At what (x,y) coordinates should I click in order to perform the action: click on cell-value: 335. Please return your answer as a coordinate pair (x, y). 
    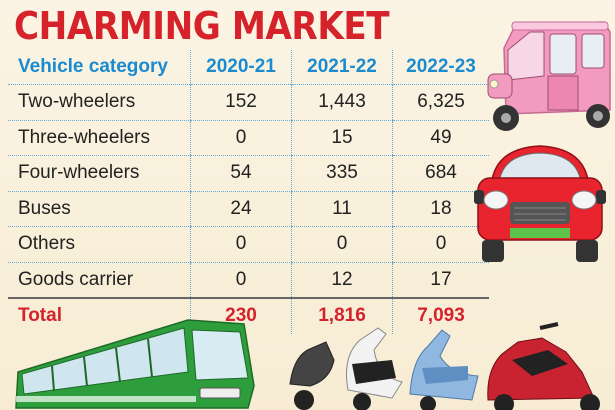
    Looking at the image, I should click on (342, 173).